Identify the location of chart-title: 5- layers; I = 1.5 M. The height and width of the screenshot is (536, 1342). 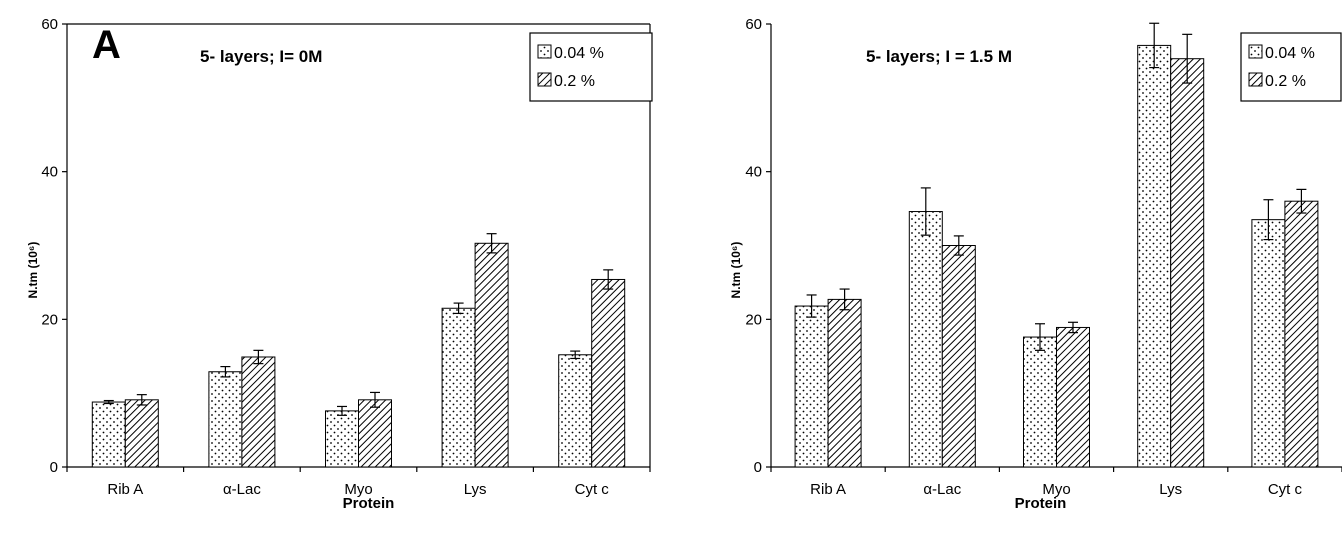
(939, 56).